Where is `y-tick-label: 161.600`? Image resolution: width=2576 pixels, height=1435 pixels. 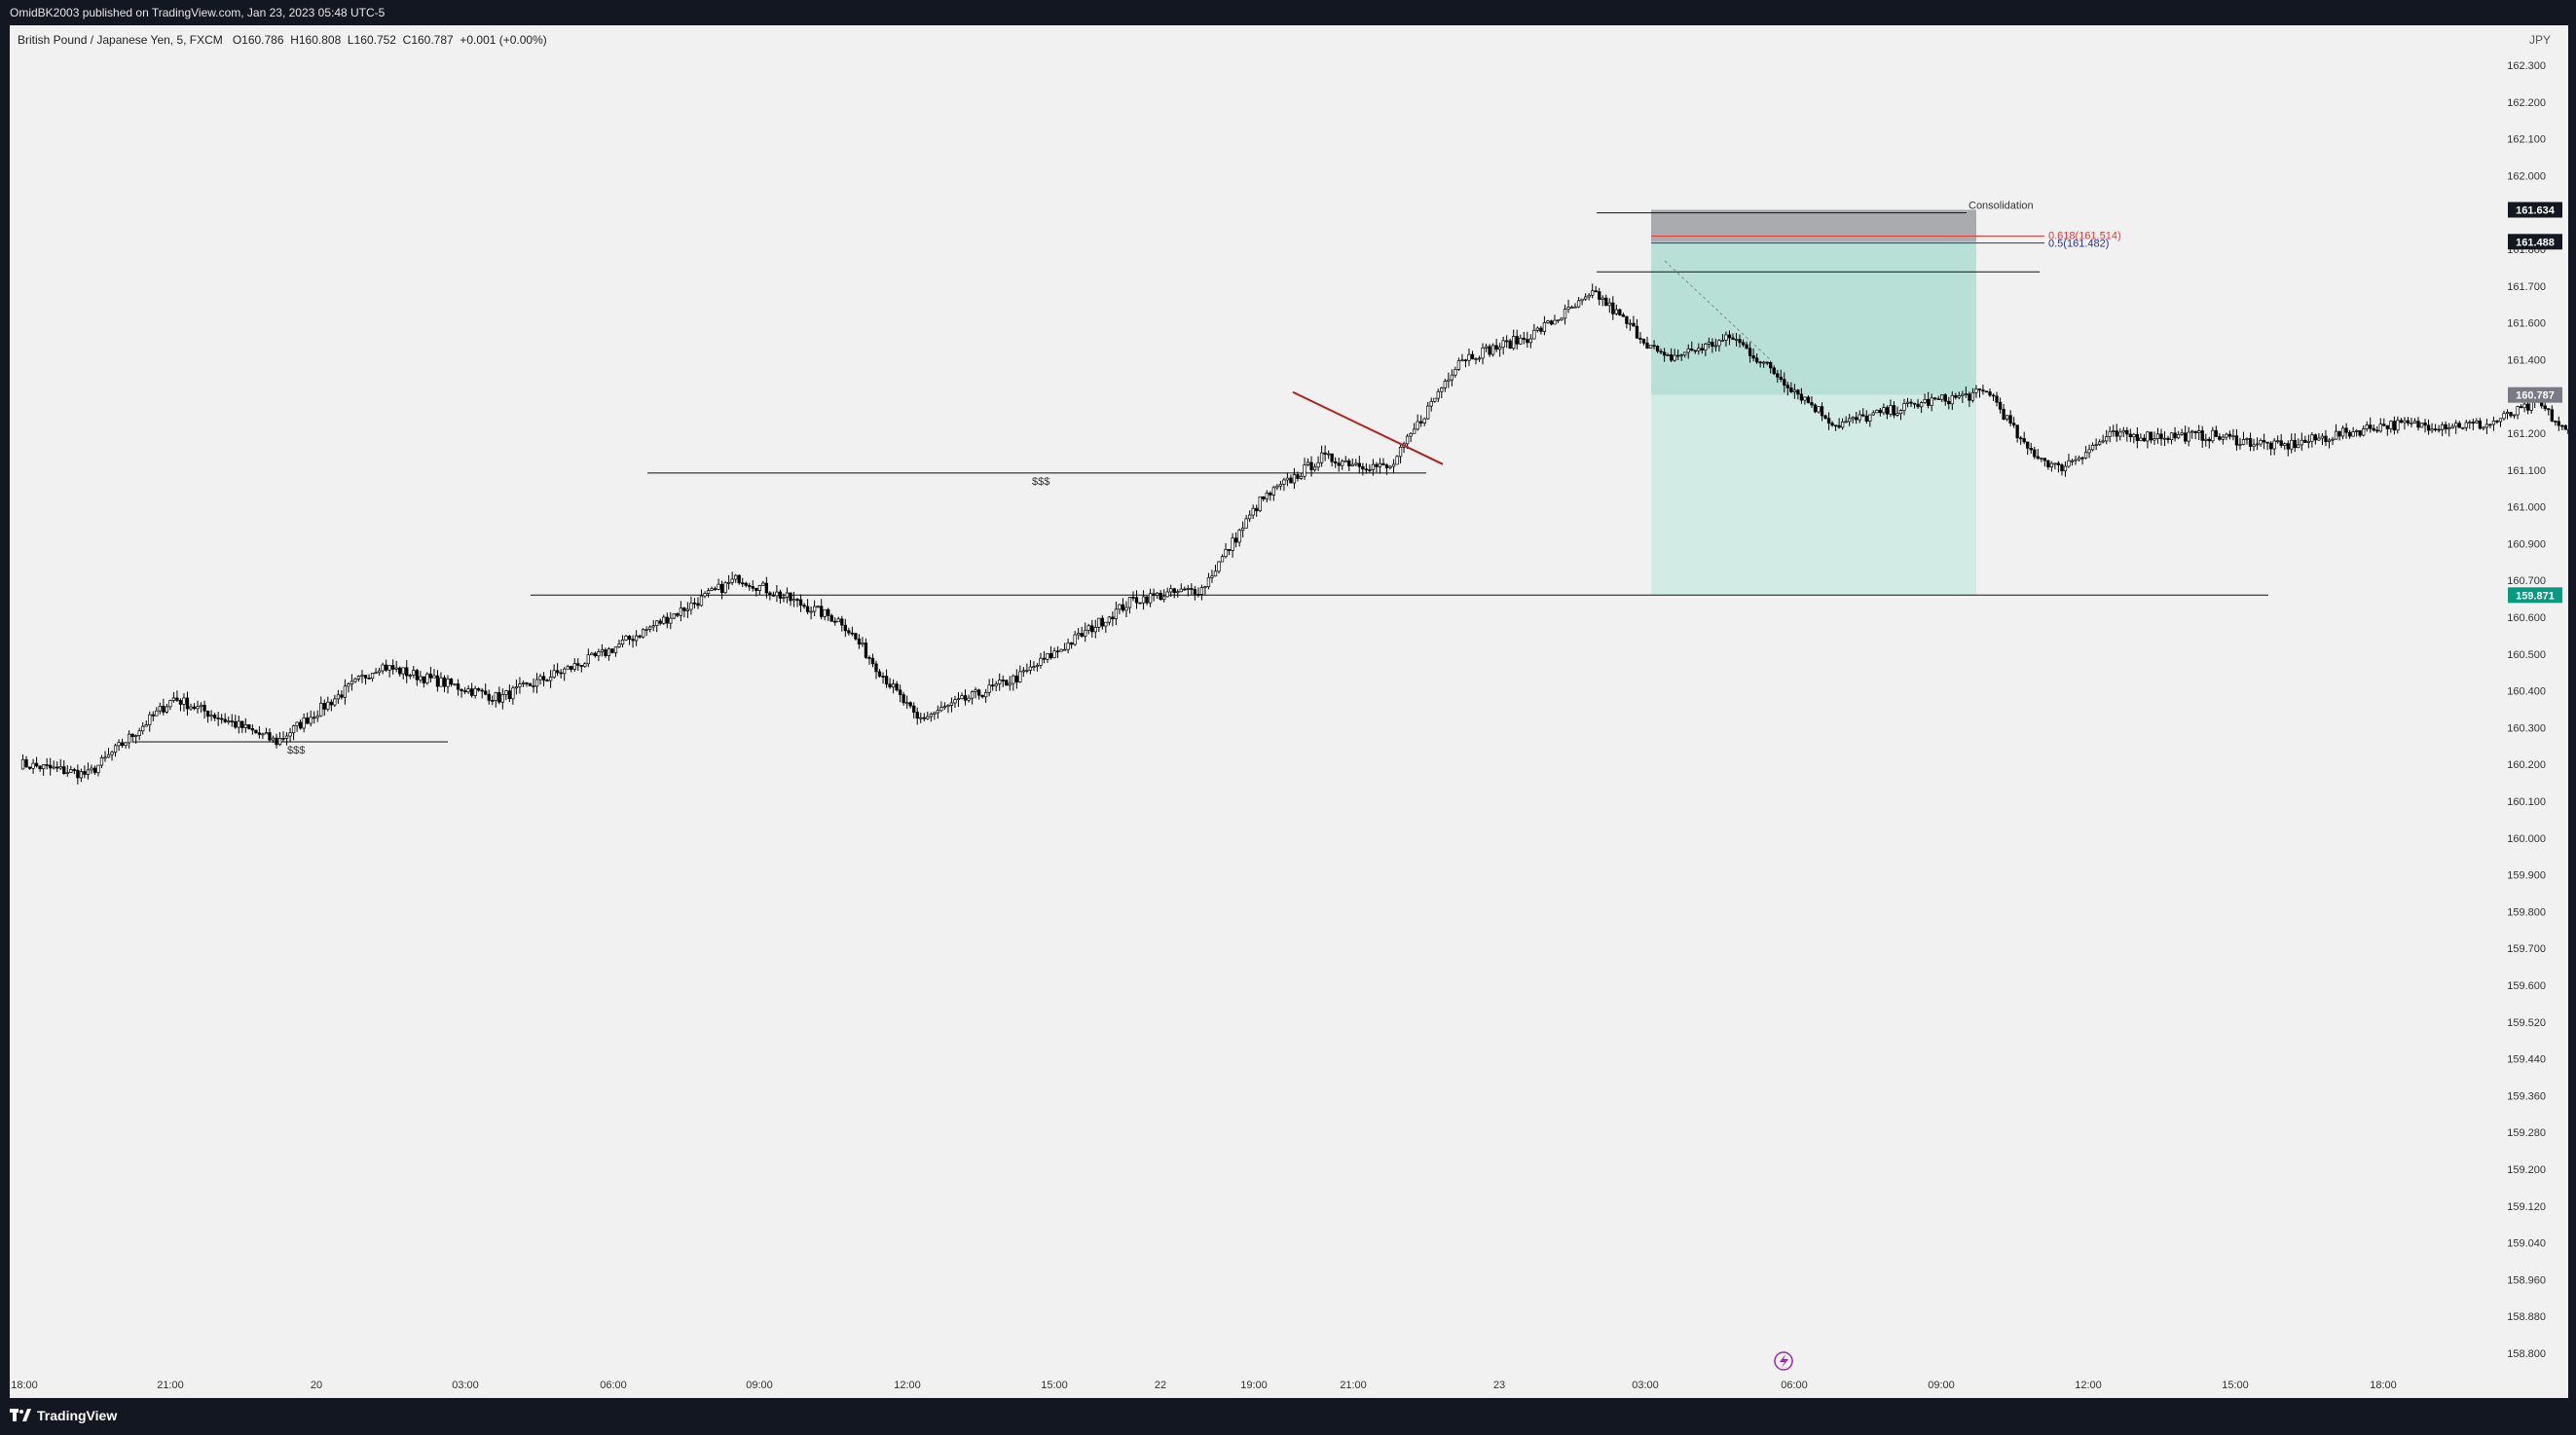
y-tick-label: 161.600 is located at coordinates (2526, 324).